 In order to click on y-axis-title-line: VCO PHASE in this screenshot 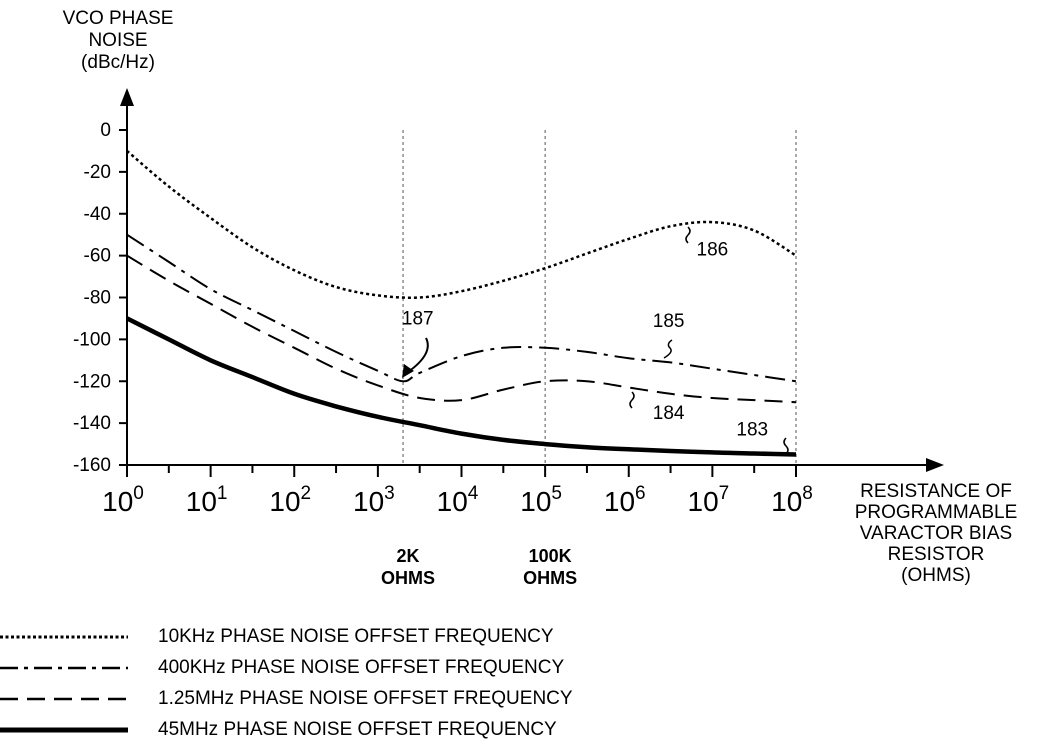, I will do `click(118, 18)`.